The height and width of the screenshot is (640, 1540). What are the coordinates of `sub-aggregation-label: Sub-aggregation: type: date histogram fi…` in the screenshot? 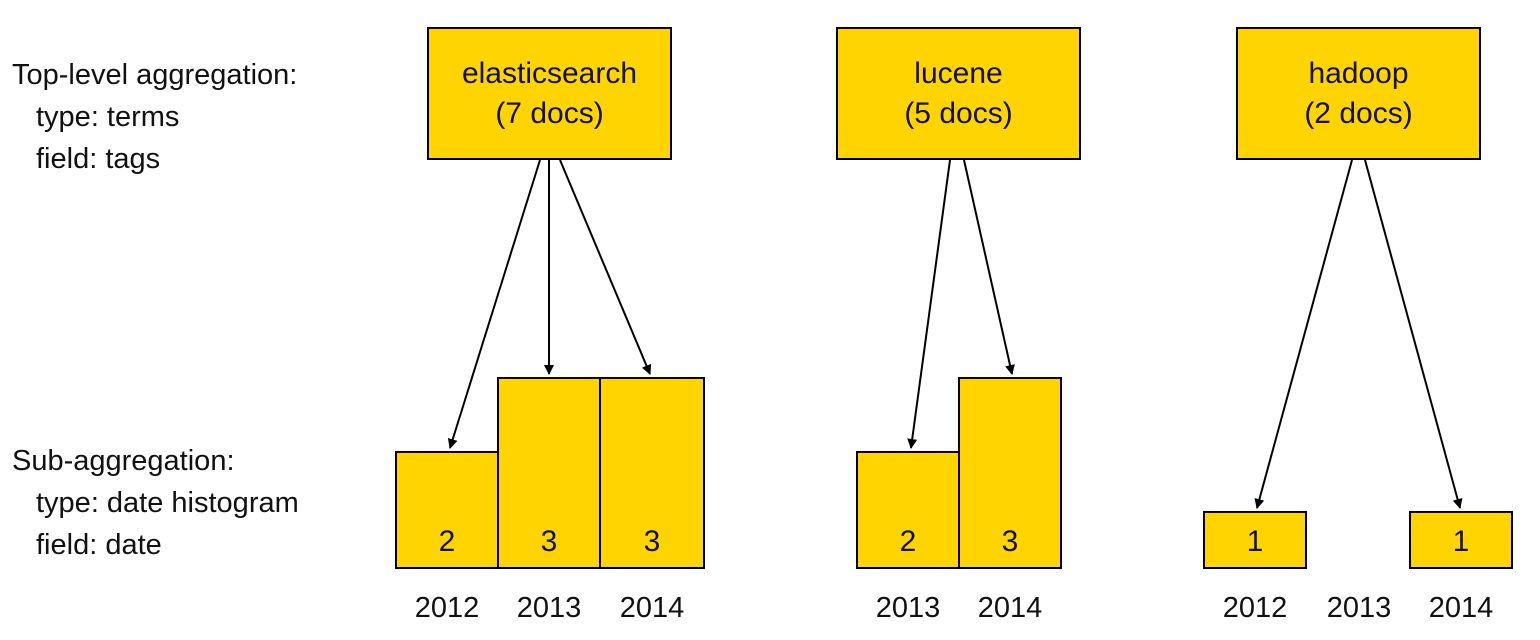 It's located at (155, 503).